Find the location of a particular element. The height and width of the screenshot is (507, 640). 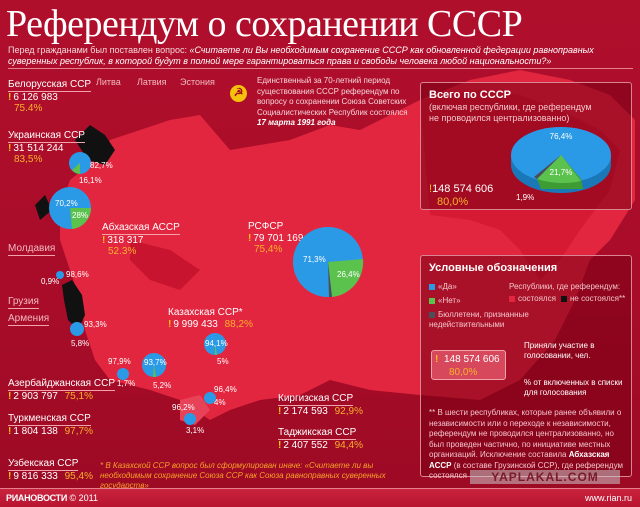

label-latvia: Латвия is located at coordinates (152, 82).